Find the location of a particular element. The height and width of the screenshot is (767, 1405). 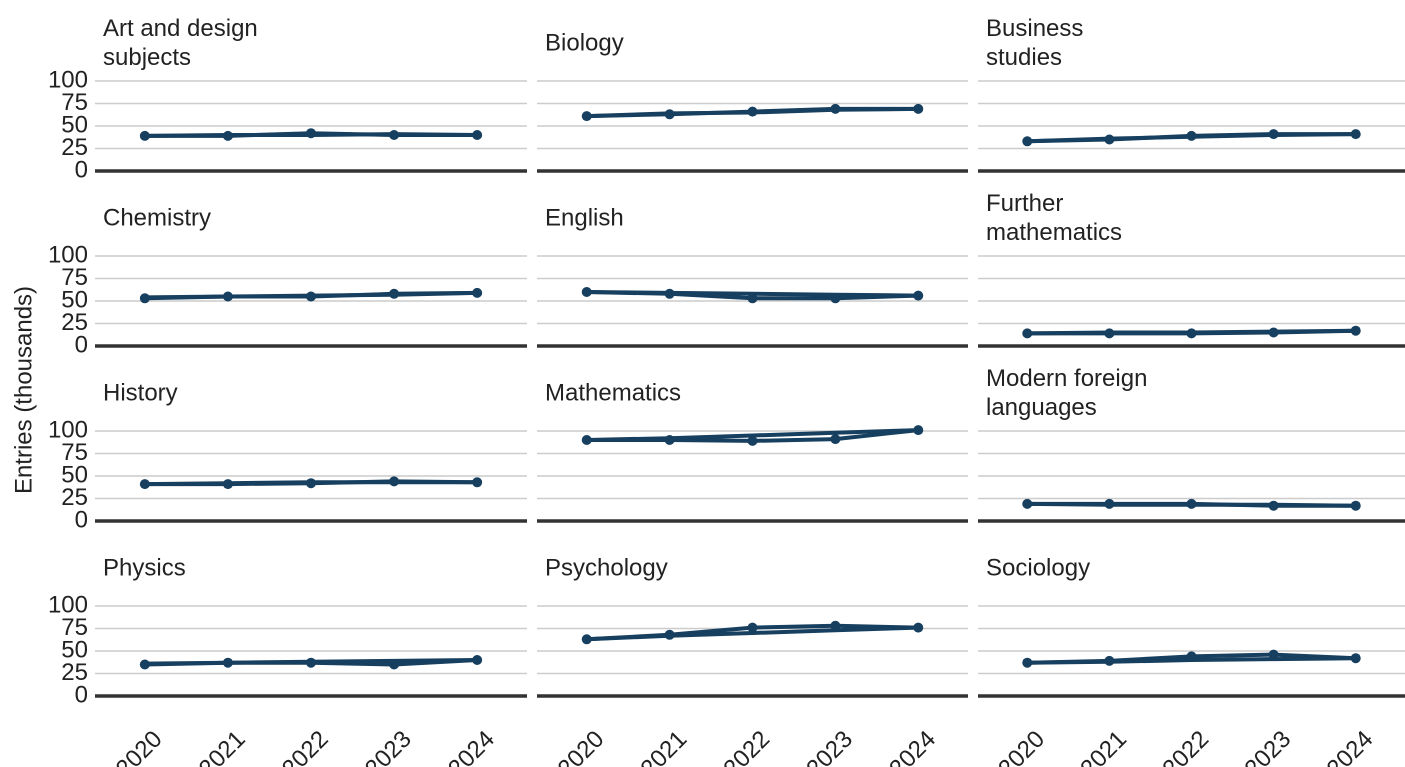

panel-title: Psychology is located at coordinates (606, 568).